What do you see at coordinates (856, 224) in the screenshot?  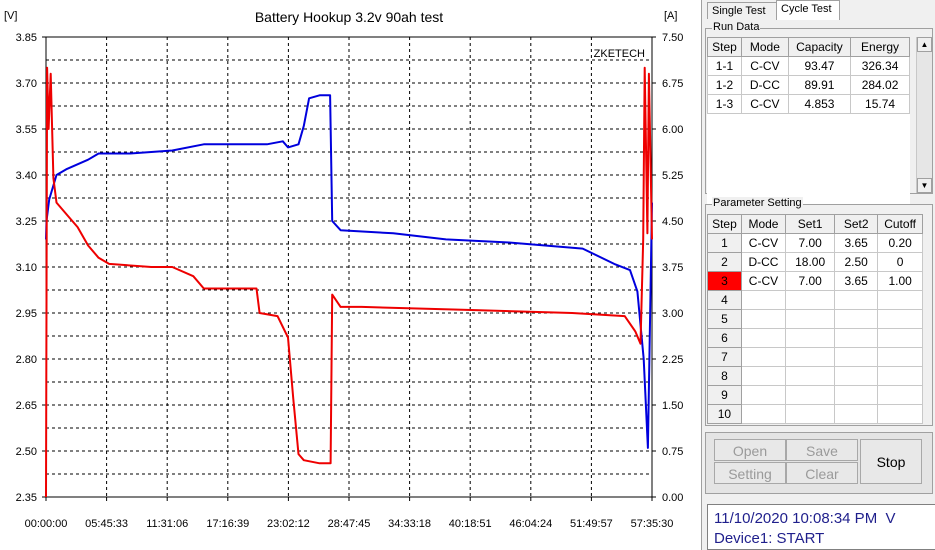 I see `column-header: Set2` at bounding box center [856, 224].